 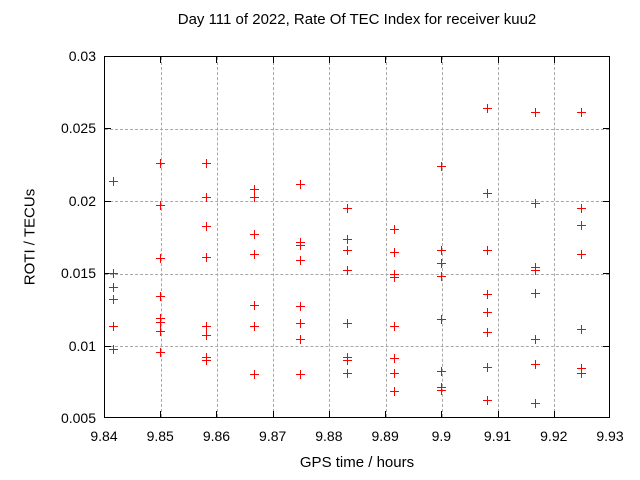 I want to click on x-tick-label: 9.91, so click(x=497, y=436).